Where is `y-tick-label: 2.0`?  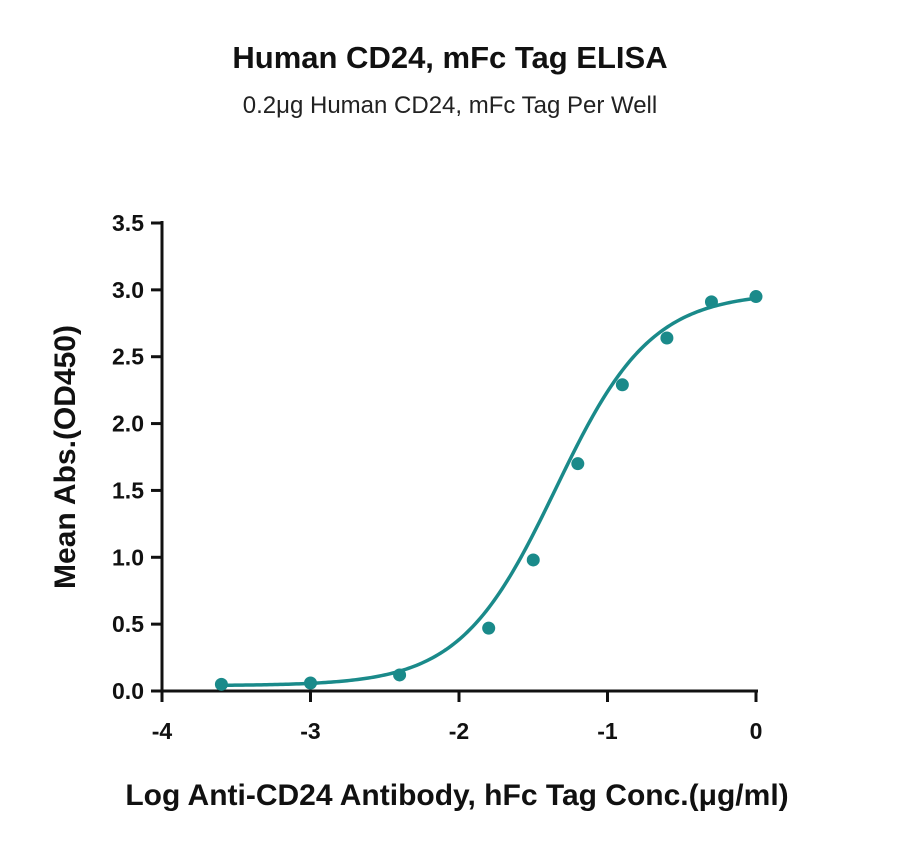 y-tick-label: 2.0 is located at coordinates (128, 424).